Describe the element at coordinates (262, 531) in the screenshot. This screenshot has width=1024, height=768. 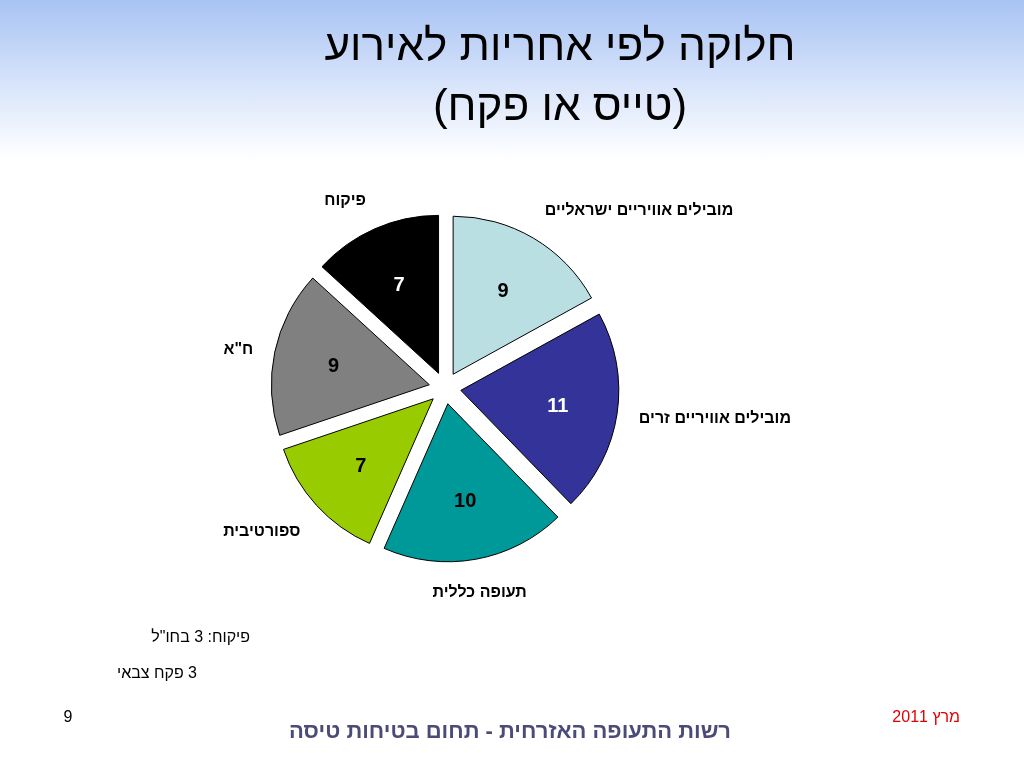
I see `slice-label: ספורטיבית` at that location.